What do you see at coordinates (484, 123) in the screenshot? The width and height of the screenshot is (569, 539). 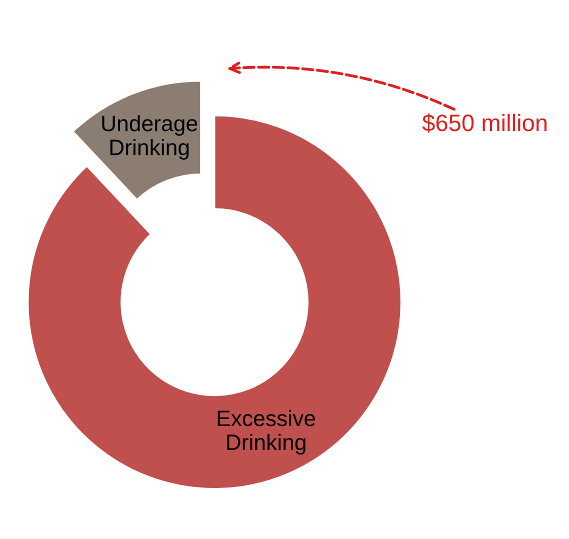 I see `text: $650 million` at bounding box center [484, 123].